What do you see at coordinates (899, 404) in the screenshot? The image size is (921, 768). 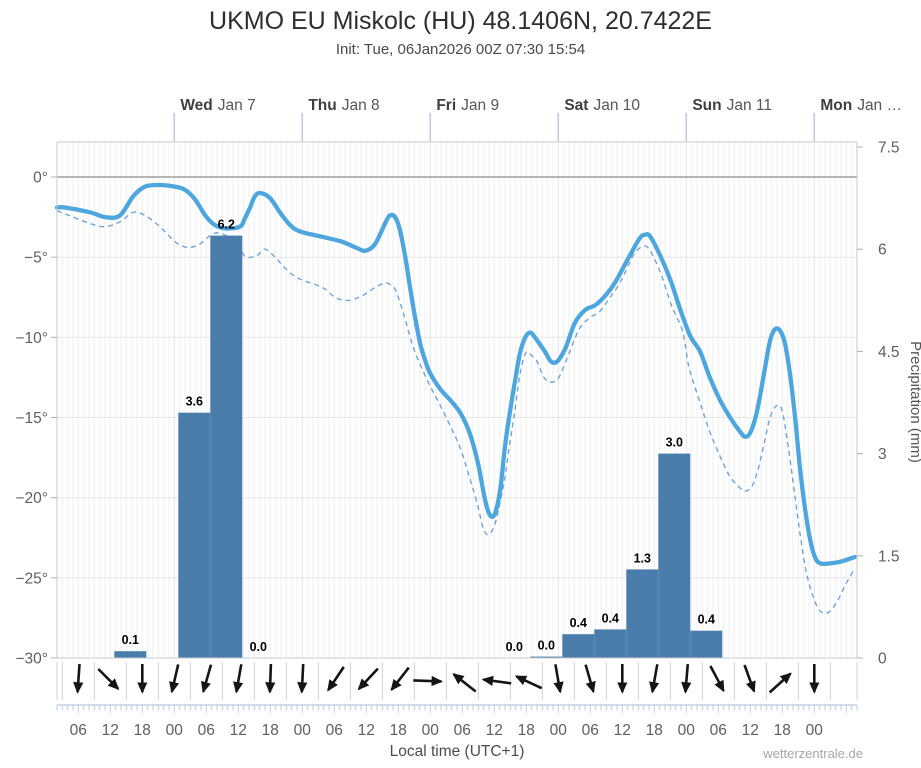 I see `precip-axis-labels: 0 1.5 3 4.5 6 7.5 Precipitation (mm)` at bounding box center [899, 404].